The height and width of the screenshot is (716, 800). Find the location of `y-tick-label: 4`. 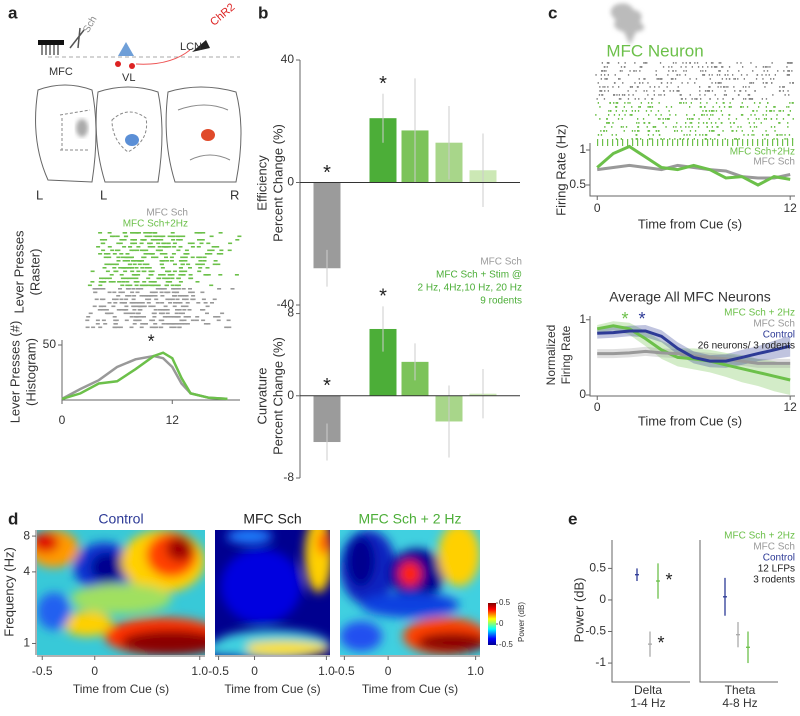

y-tick-label: 4 is located at coordinates (26, 571).